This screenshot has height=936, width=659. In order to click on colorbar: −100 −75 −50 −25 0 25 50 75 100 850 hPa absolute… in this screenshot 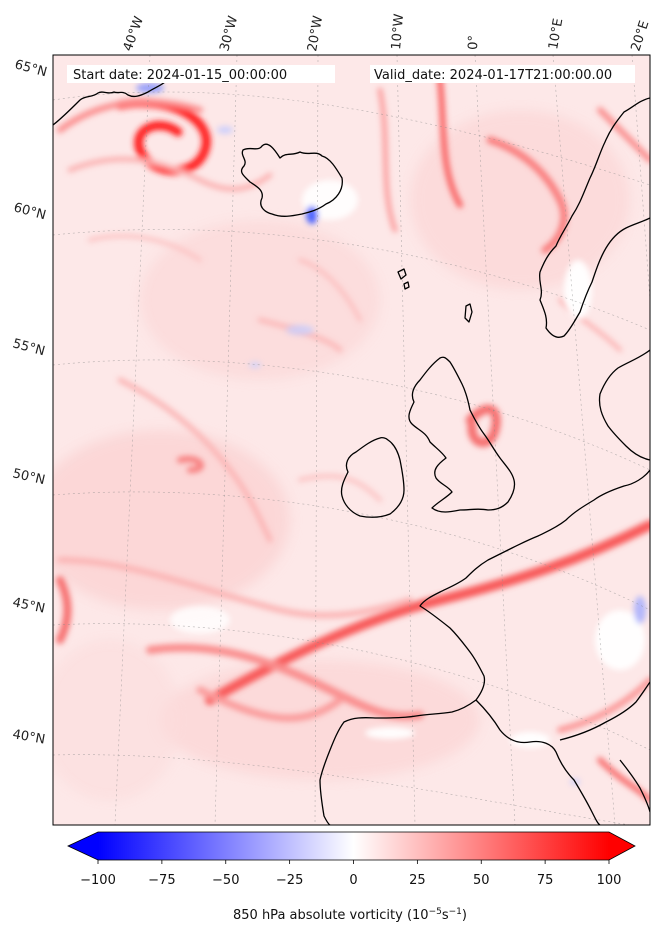, I will do `click(351, 877)`.